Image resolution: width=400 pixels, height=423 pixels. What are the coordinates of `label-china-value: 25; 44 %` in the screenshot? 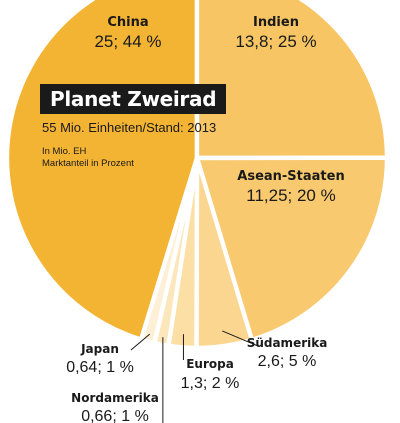 It's located at (127, 41).